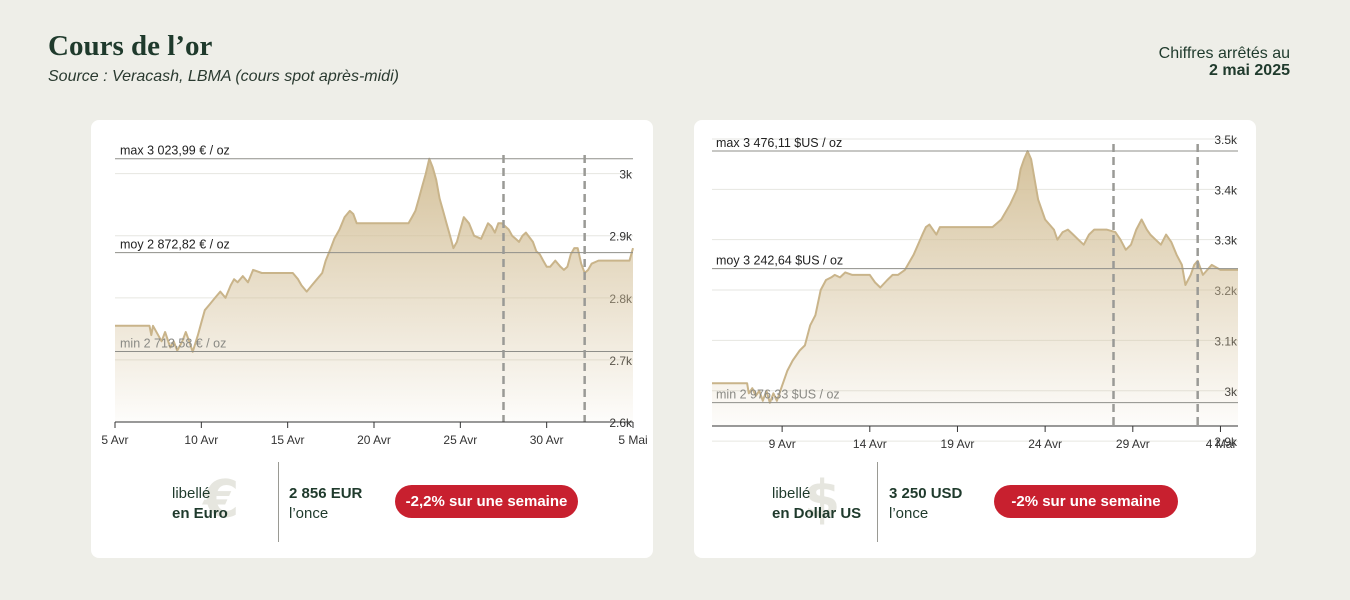 This screenshot has width=1350, height=600. Describe the element at coordinates (817, 513) in the screenshot. I see `currency-label-name: en Dollar US` at that location.